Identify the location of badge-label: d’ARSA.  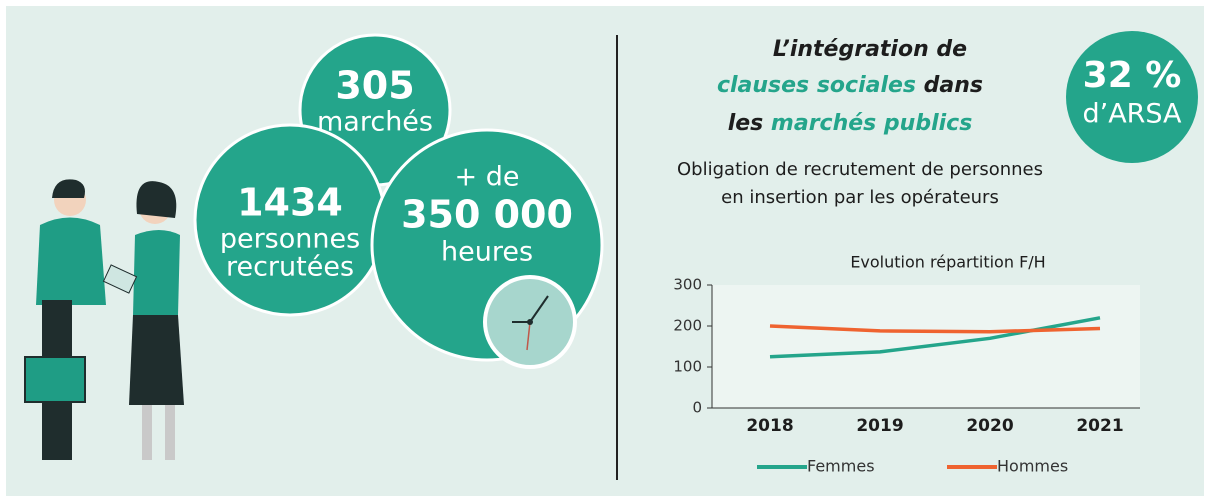
(1132, 114).